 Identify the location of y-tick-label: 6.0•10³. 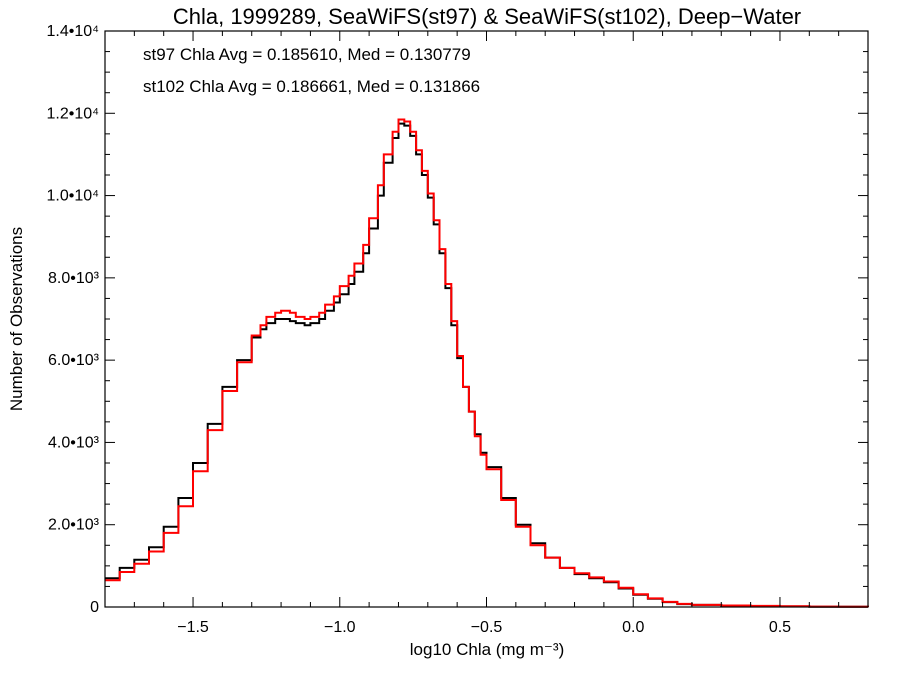
(74, 360).